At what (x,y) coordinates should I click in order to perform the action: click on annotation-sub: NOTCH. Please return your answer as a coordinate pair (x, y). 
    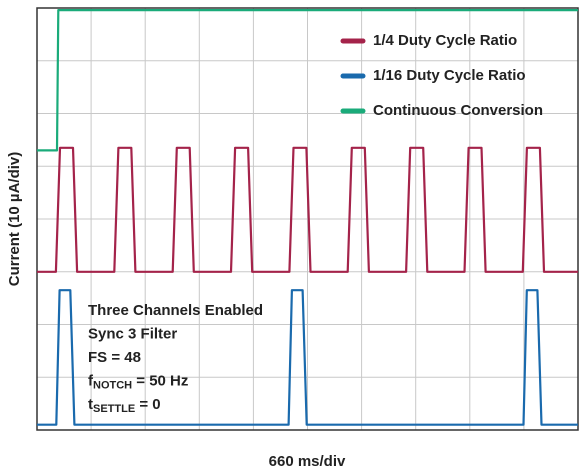
    Looking at the image, I should click on (112, 385).